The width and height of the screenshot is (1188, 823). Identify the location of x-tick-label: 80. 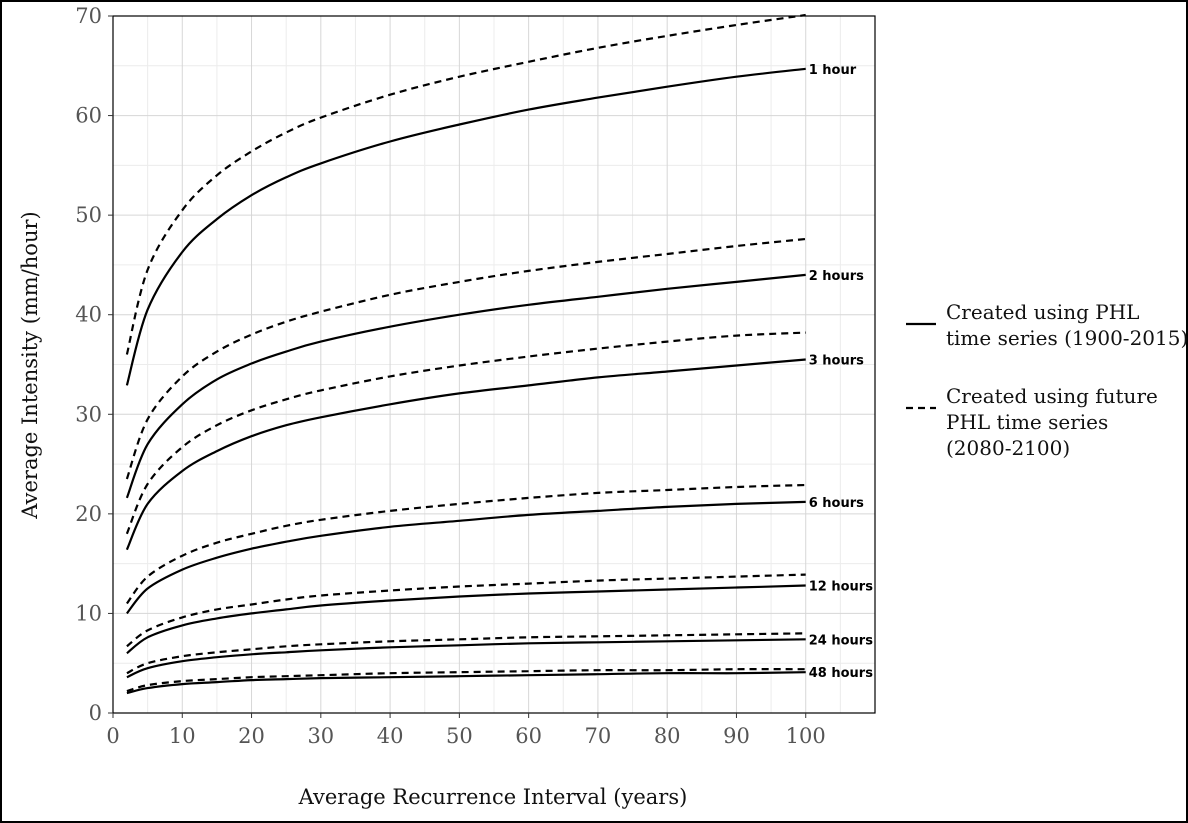
(667, 736).